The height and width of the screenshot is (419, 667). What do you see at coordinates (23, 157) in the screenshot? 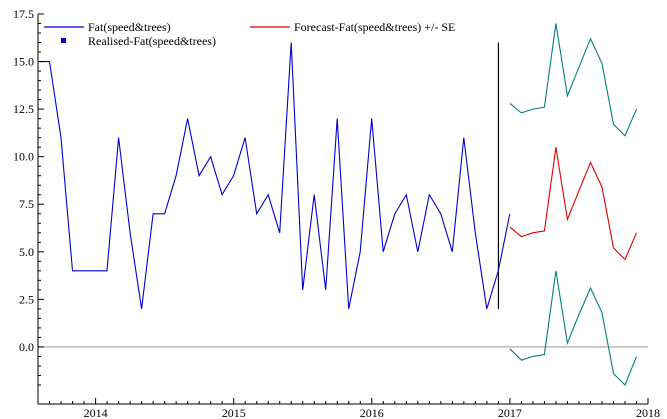
I see `y-tick-label: 10.0` at bounding box center [23, 157].